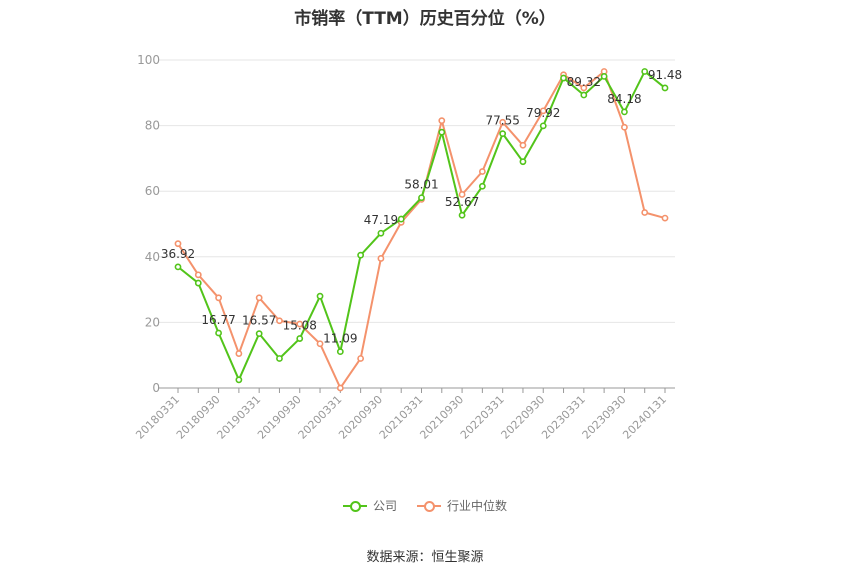 The height and width of the screenshot is (575, 850). What do you see at coordinates (152, 191) in the screenshot?
I see `y-tick-label: 60` at bounding box center [152, 191].